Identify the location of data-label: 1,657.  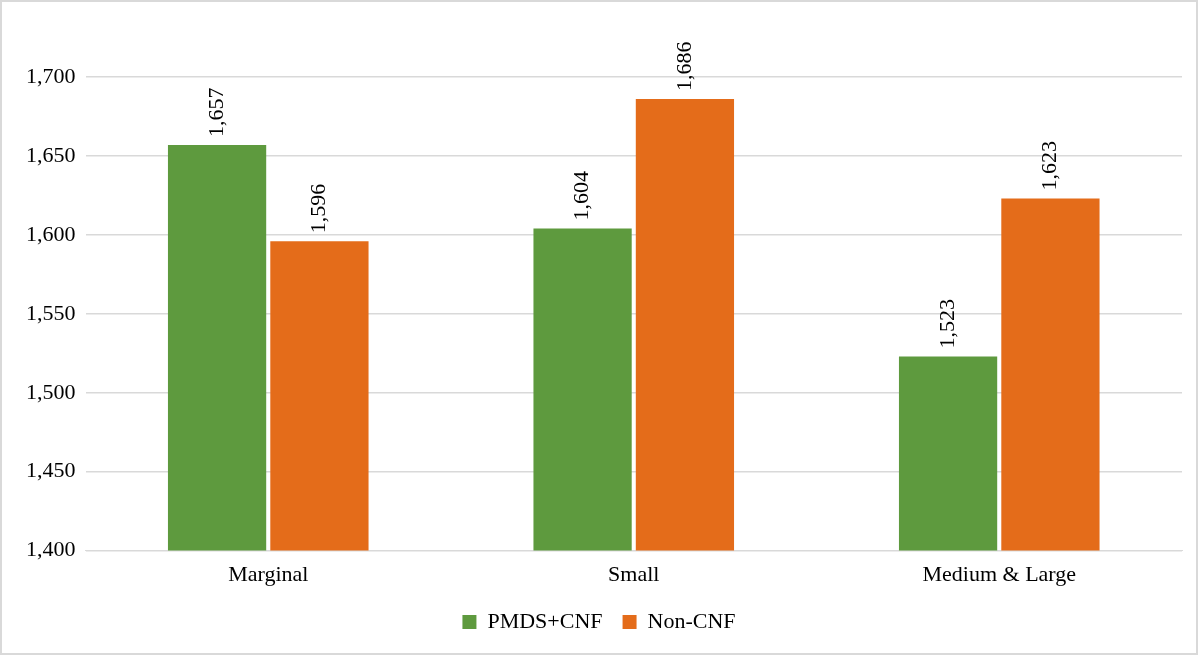
(215, 112).